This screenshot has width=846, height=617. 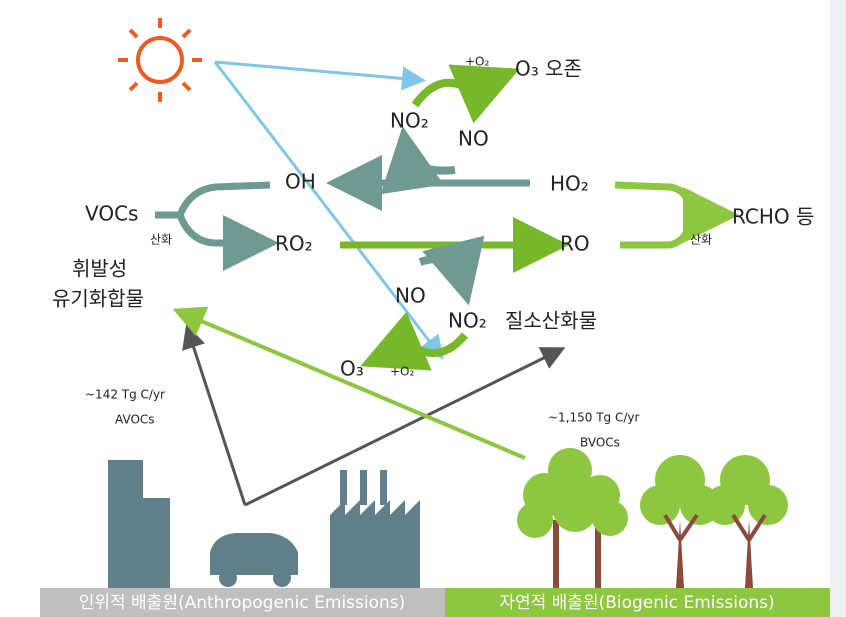 What do you see at coordinates (773, 217) in the screenshot?
I see `rcho-label: RCHO 등` at bounding box center [773, 217].